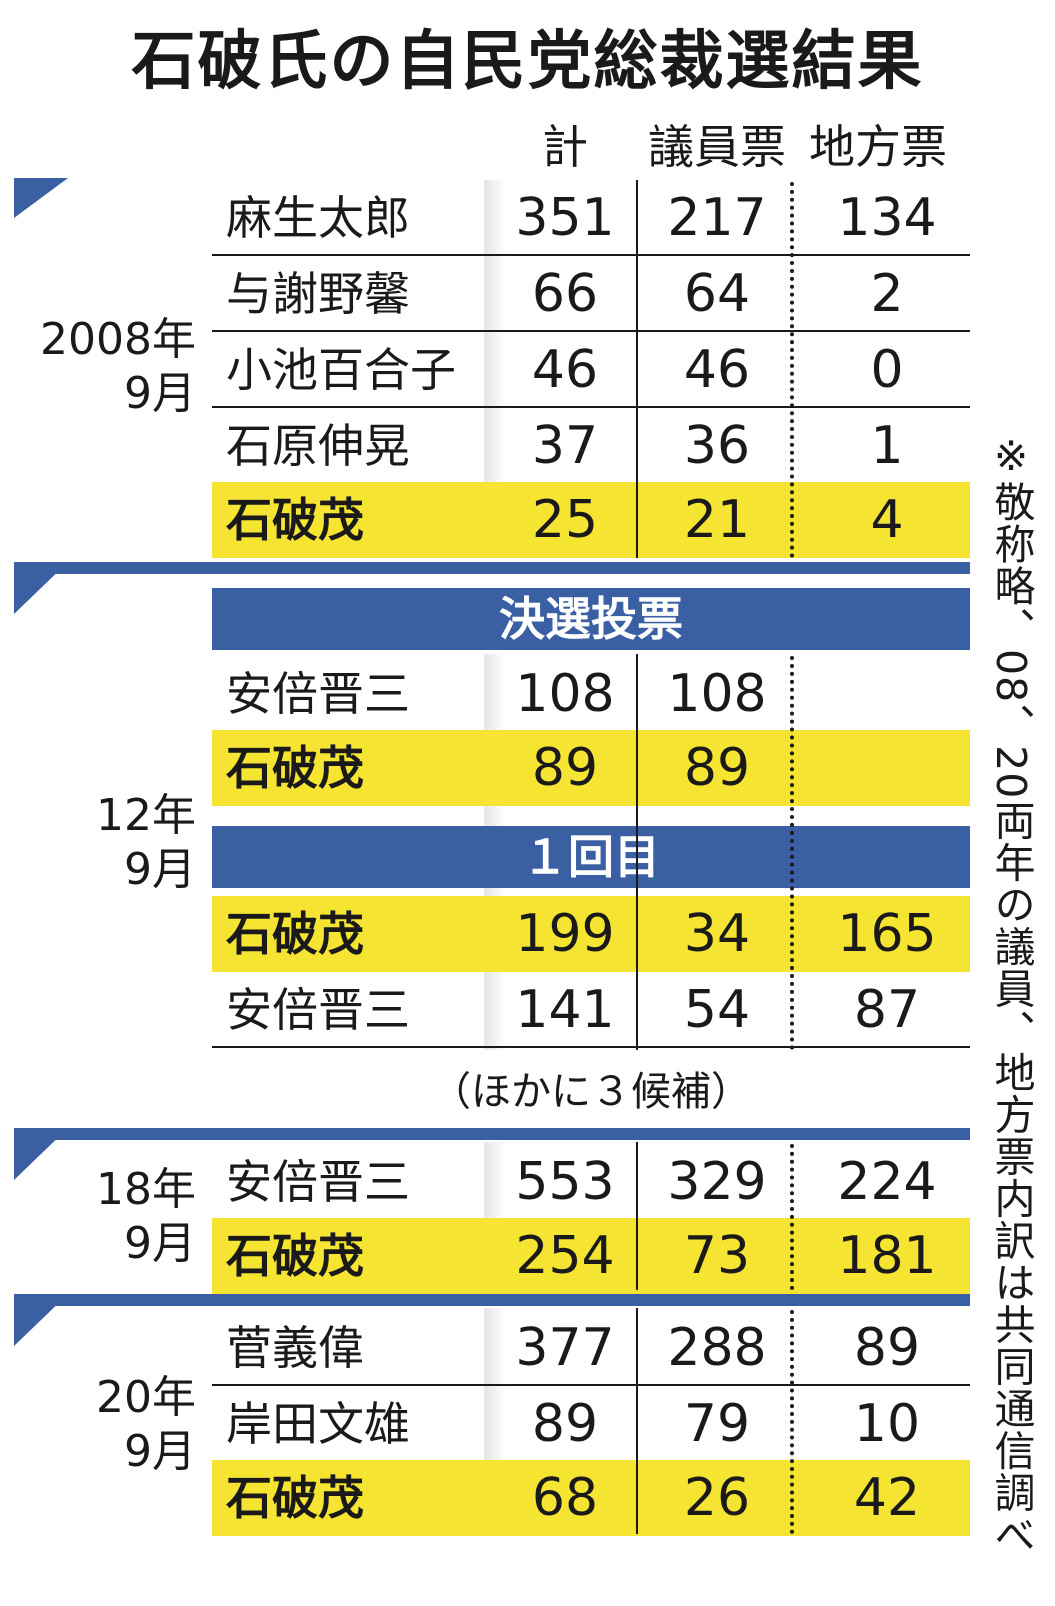 This screenshot has height=1606, width=1055. I want to click on candidate-name: 岸田文雄, so click(318, 1424).